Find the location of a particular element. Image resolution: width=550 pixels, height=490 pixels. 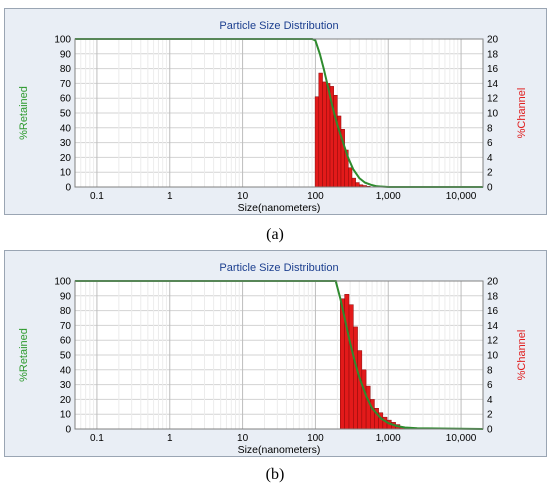

caption-a: (a) is located at coordinates (275, 234).